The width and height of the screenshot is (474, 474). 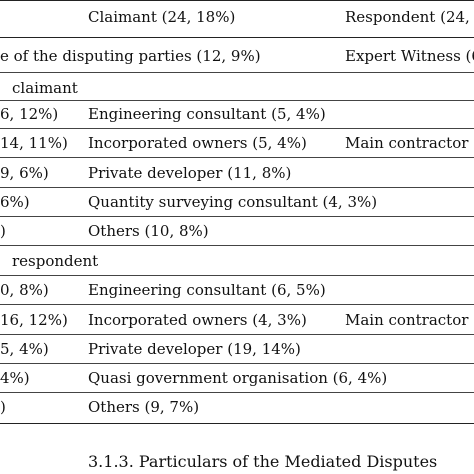 I want to click on section-respondent-title: respondent, so click(x=55, y=261).